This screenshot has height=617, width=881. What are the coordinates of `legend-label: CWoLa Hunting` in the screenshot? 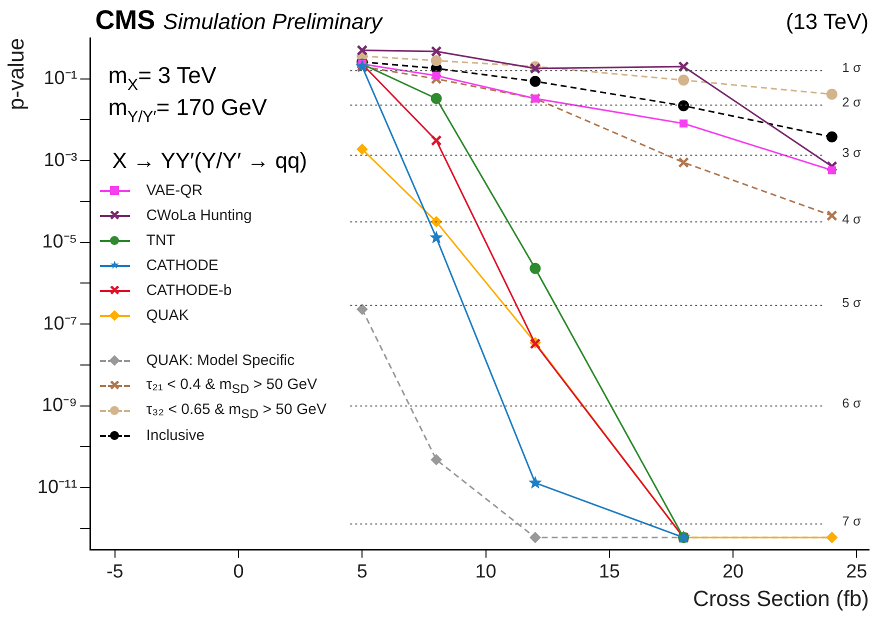 It's located at (199, 215).